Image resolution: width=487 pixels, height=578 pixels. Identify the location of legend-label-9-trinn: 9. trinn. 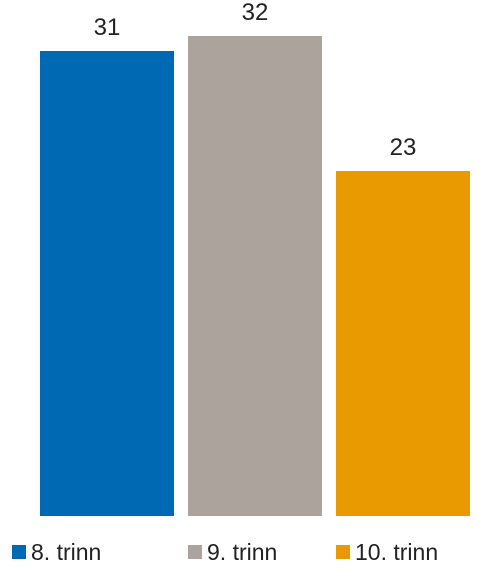
(242, 552).